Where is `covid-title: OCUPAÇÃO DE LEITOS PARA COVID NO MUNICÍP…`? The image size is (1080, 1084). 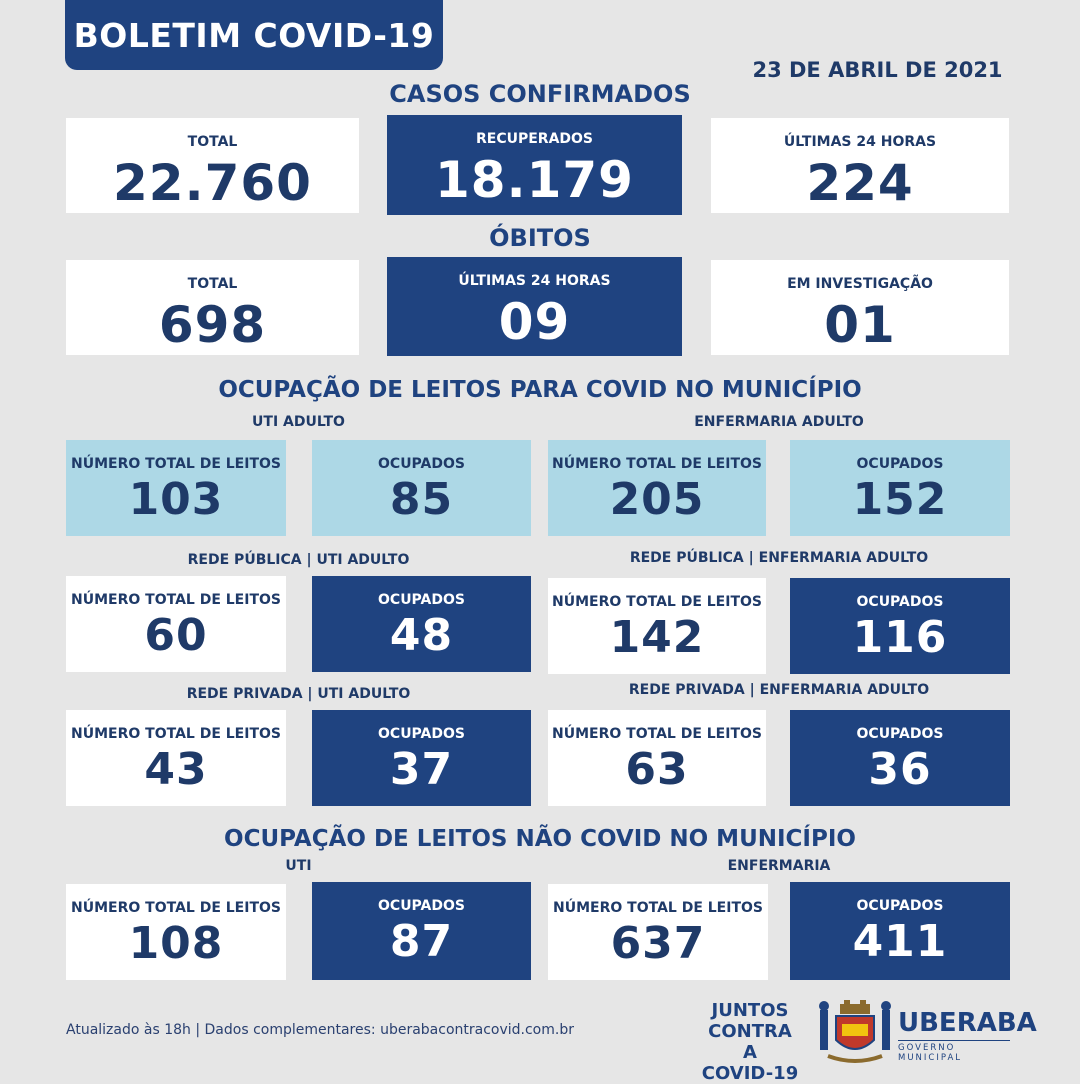 covid-title: OCUPAÇÃO DE LEITOS PARA COVID NO MUNICÍP… is located at coordinates (540, 390).